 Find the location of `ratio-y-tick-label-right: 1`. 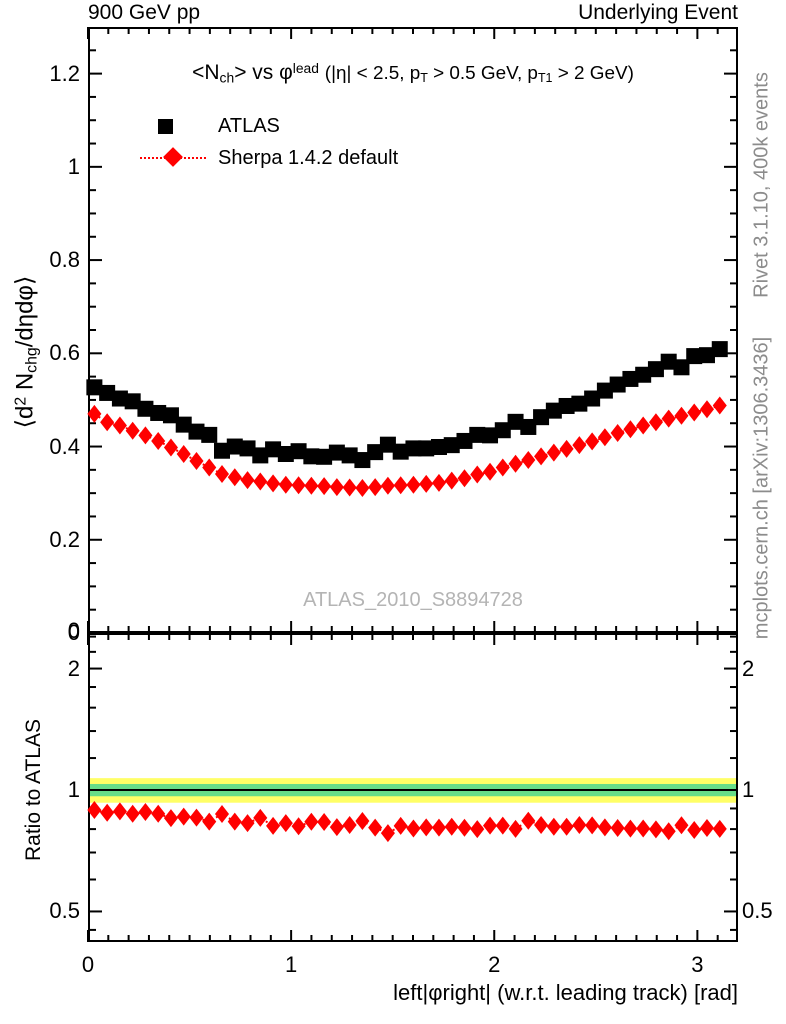

ratio-y-tick-label-right: 1 is located at coordinates (748, 789).